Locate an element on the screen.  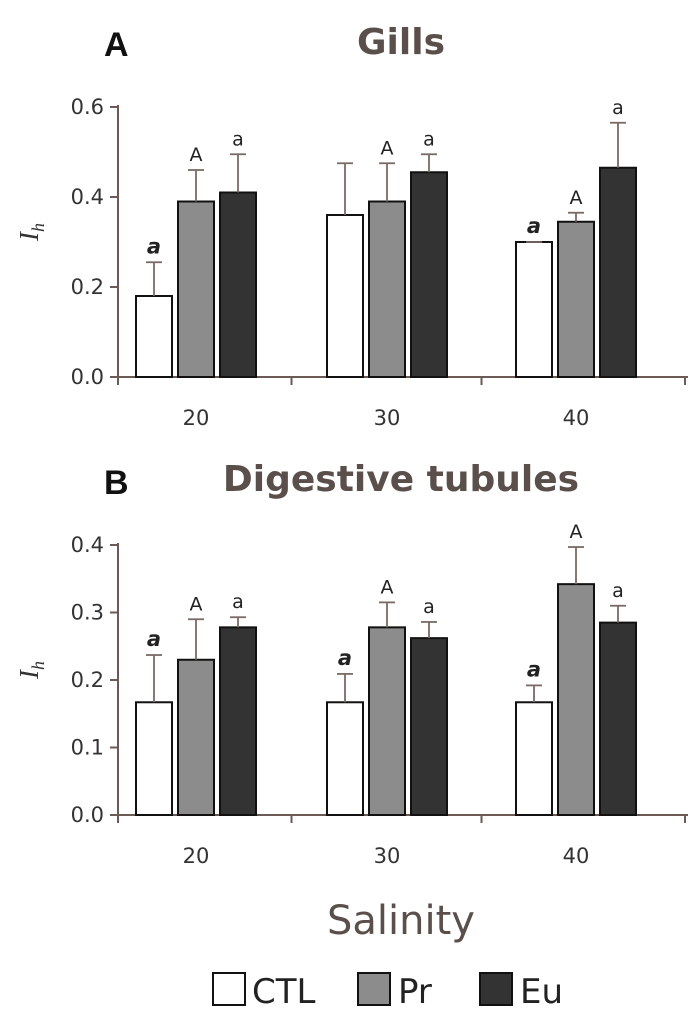
legend-label-ctl: CTL is located at coordinates (284, 992).